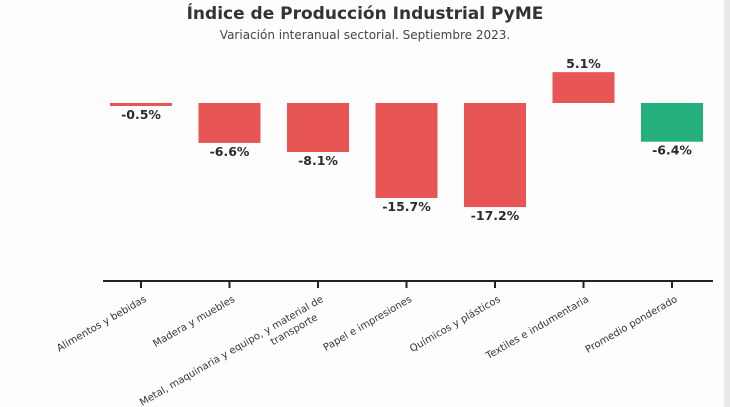 Image resolution: width=730 pixels, height=407 pixels. I want to click on category-label-5: Químicos y plásticos, so click(455, 324).